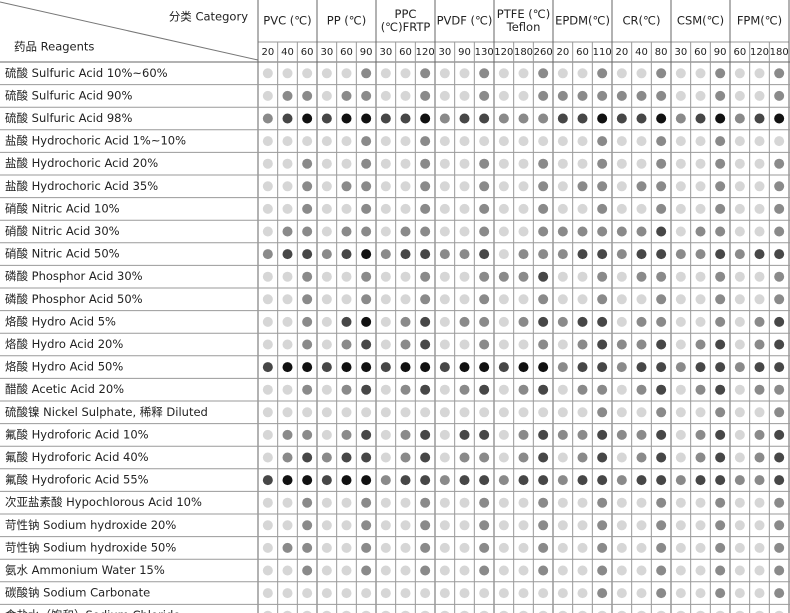  I want to click on group-name: FPM(℃), so click(759, 21).